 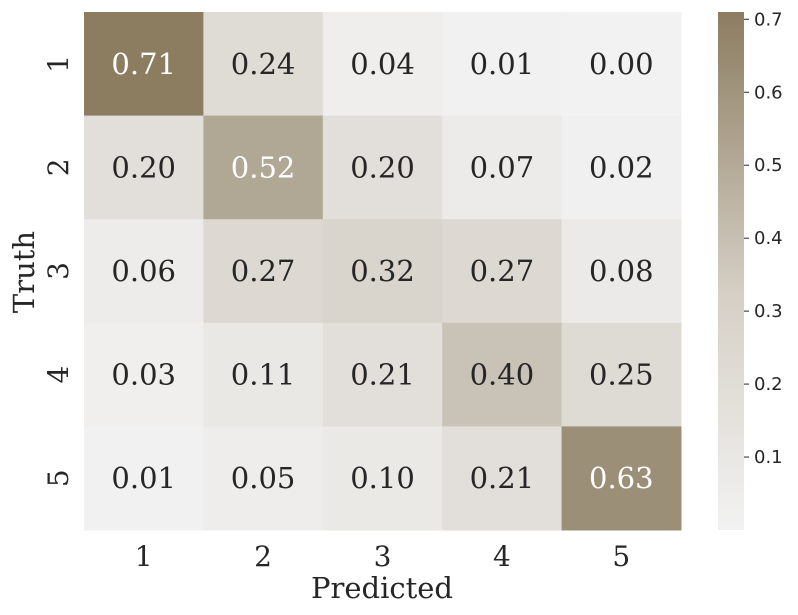 I want to click on cell-value-label: 0.63, so click(x=621, y=478).